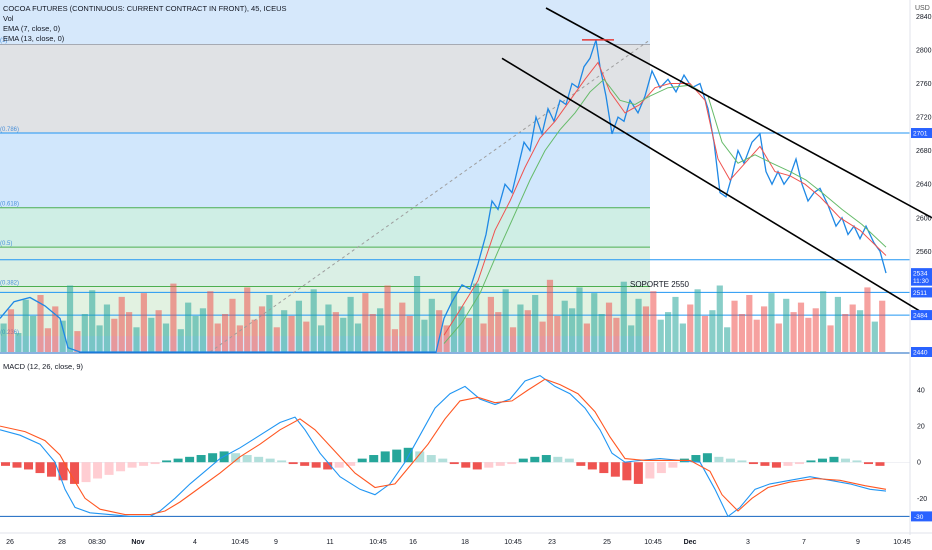 This screenshot has height=550, width=932. What do you see at coordinates (552, 542) in the screenshot?
I see `x-tick-label: 23` at bounding box center [552, 542].